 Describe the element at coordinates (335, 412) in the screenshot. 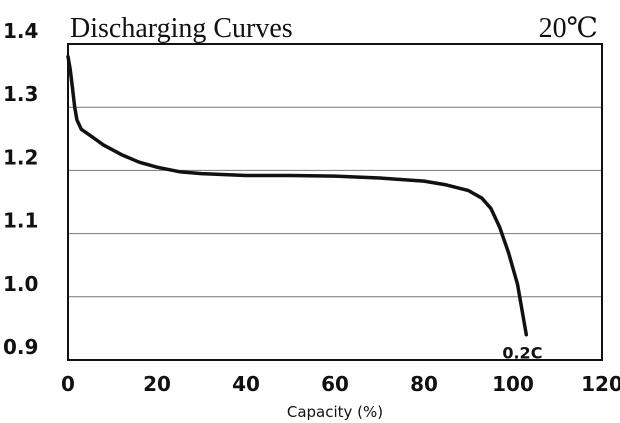

I see `x-axis-label: Capacity (%)` at that location.